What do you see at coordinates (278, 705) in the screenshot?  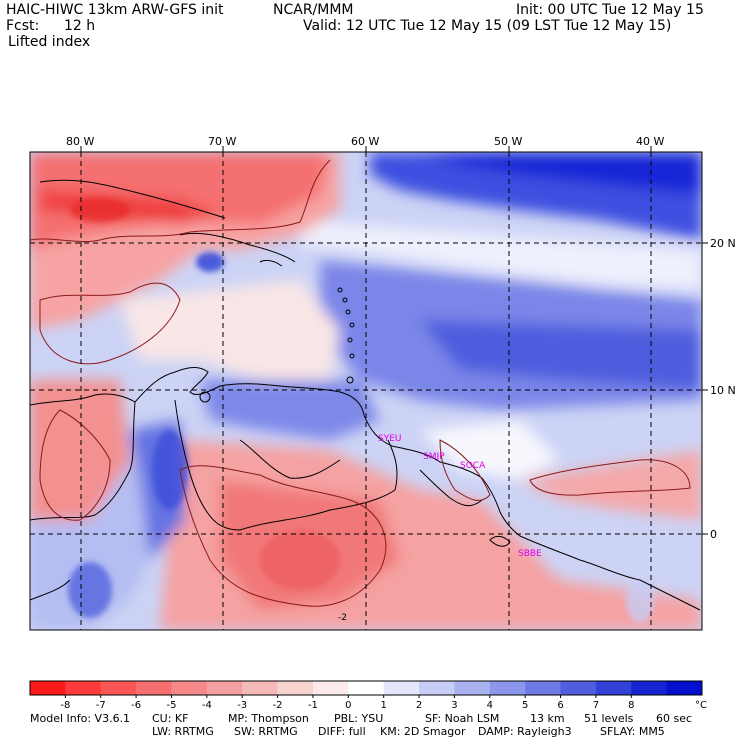 I see `colorbar-label: -2` at bounding box center [278, 705].